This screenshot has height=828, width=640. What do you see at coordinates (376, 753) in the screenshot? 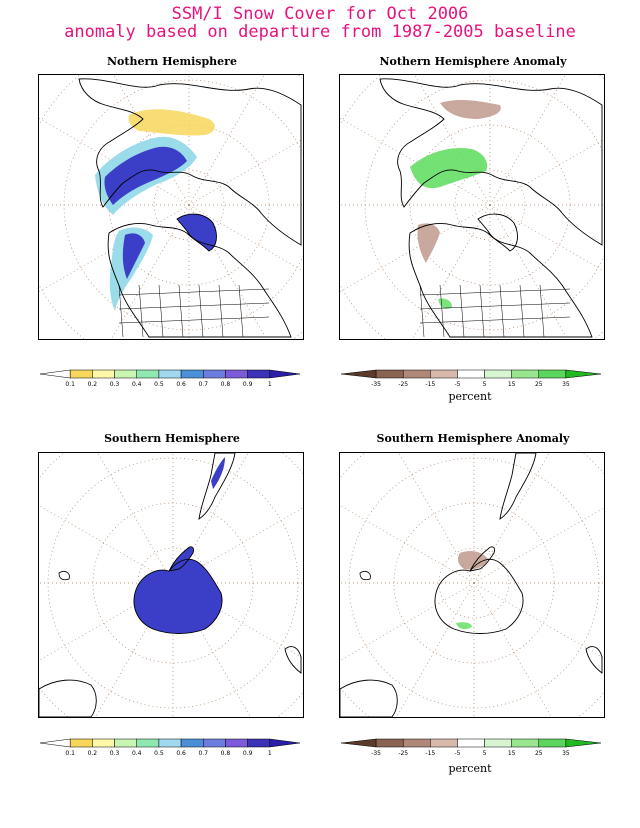
I see `anomaly-colorbar-tick-label: -35` at bounding box center [376, 753].